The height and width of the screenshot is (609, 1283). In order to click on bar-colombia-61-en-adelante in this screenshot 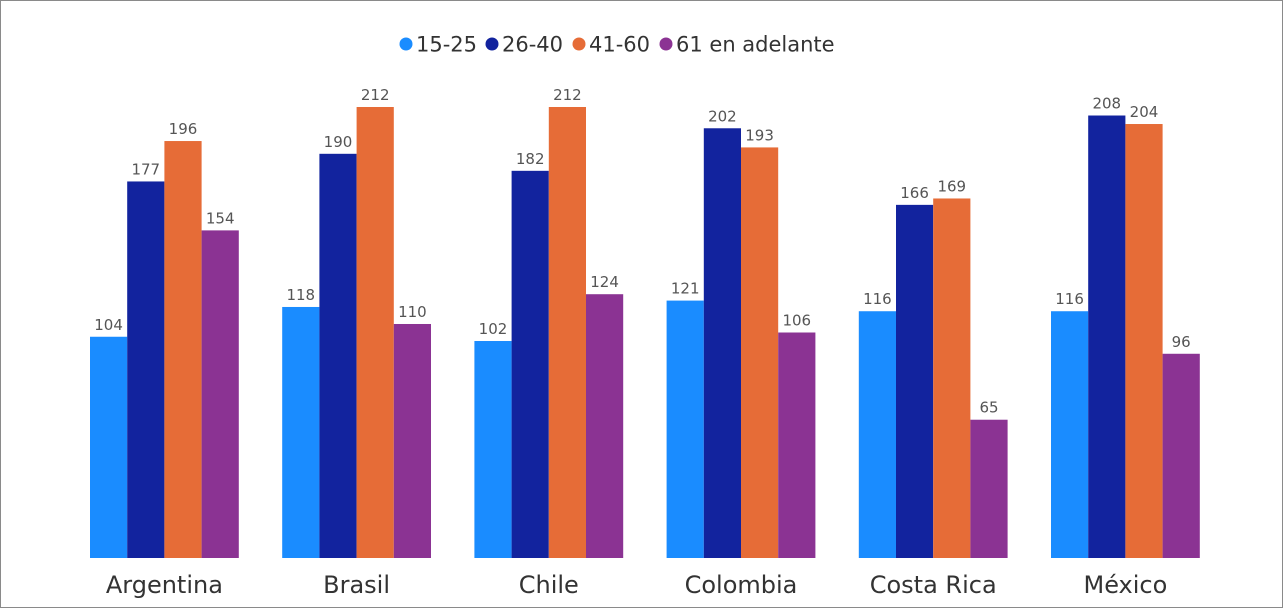, I will do `click(797, 445)`.